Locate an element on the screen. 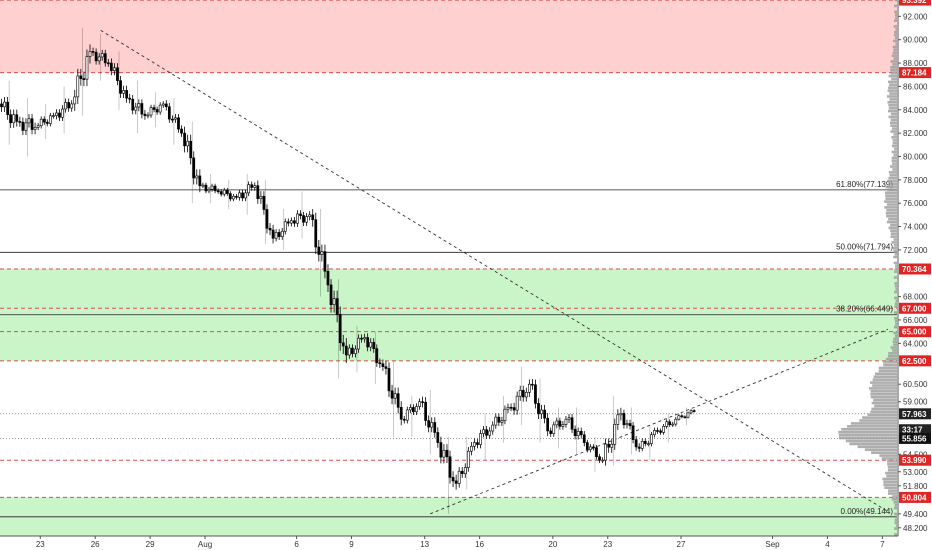  time-tick-label: 27 is located at coordinates (681, 544).